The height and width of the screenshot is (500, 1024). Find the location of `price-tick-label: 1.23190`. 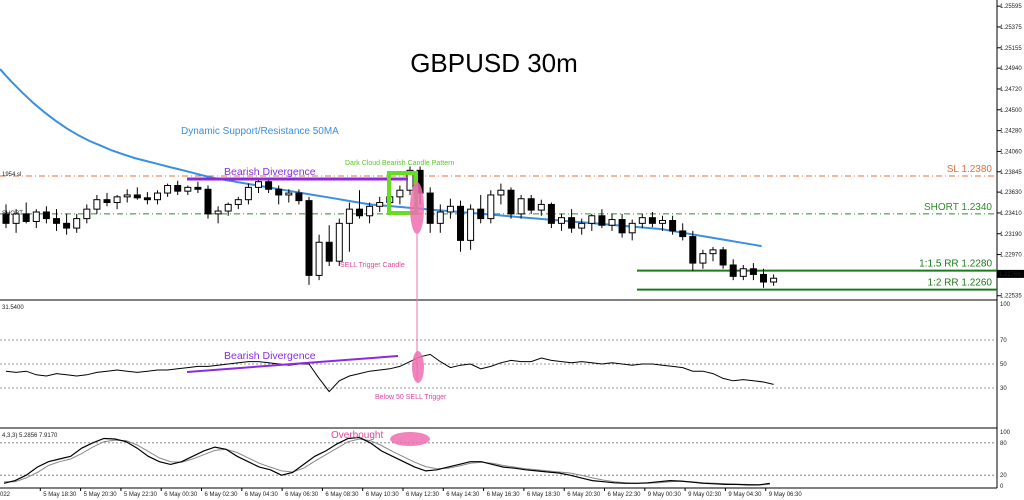

price-tick-label: 1.23190 is located at coordinates (1011, 235).